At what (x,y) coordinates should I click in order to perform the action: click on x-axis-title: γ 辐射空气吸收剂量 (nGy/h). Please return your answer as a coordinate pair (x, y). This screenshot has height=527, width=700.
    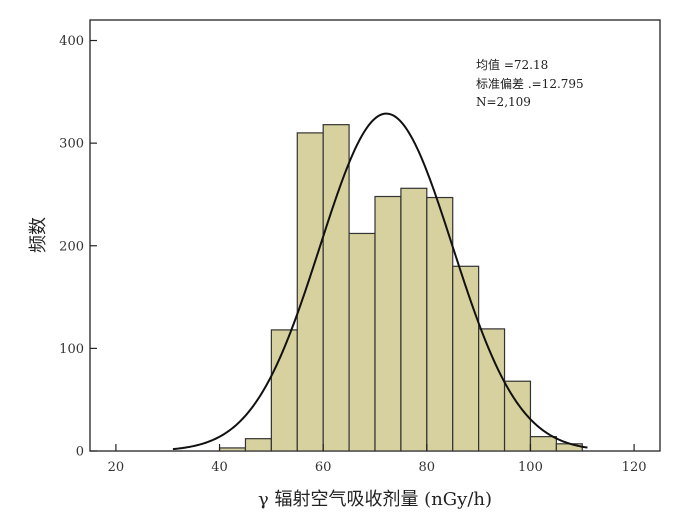
    Looking at the image, I should click on (375, 499).